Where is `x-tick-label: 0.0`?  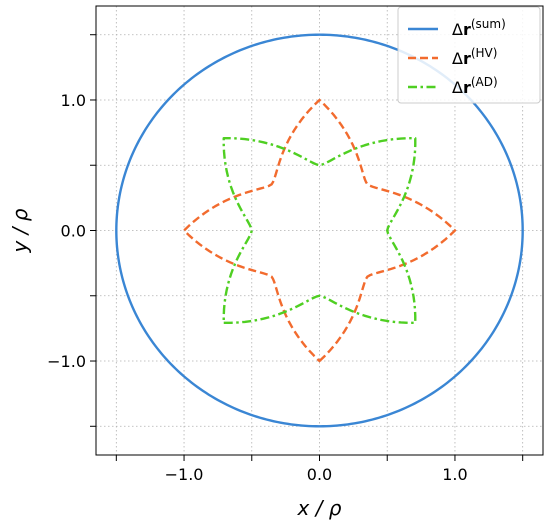
x-tick-label: 0.0 is located at coordinates (319, 474).